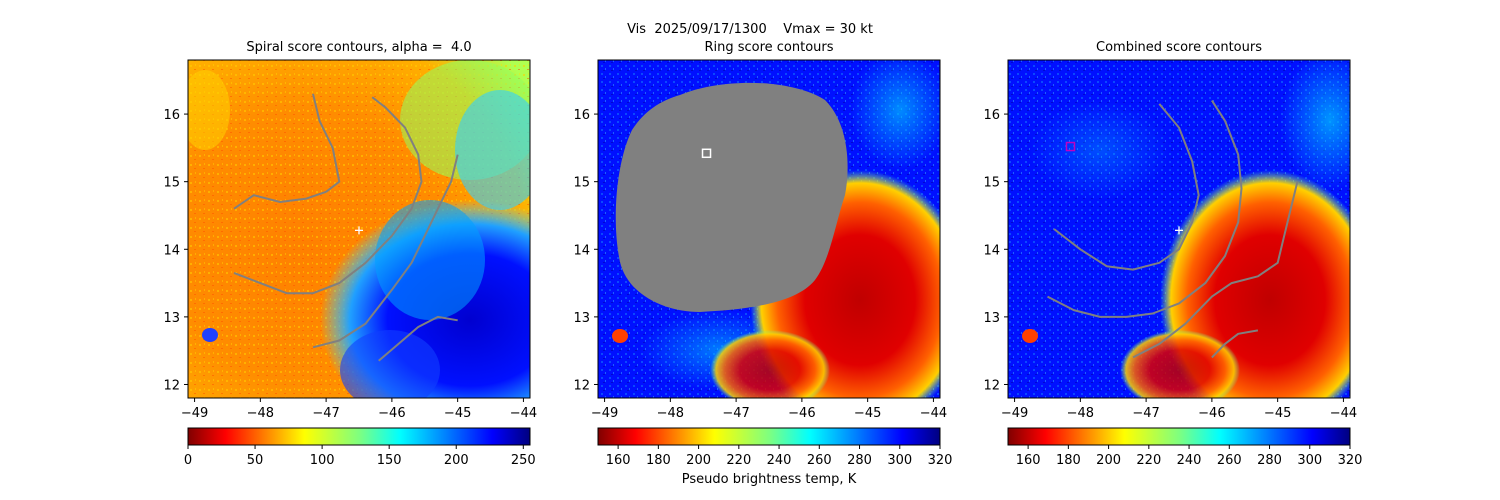 Image resolution: width=1500 pixels, height=500 pixels. What do you see at coordinates (1070, 146) in the screenshot?
I see `panel3-box-marker` at bounding box center [1070, 146].